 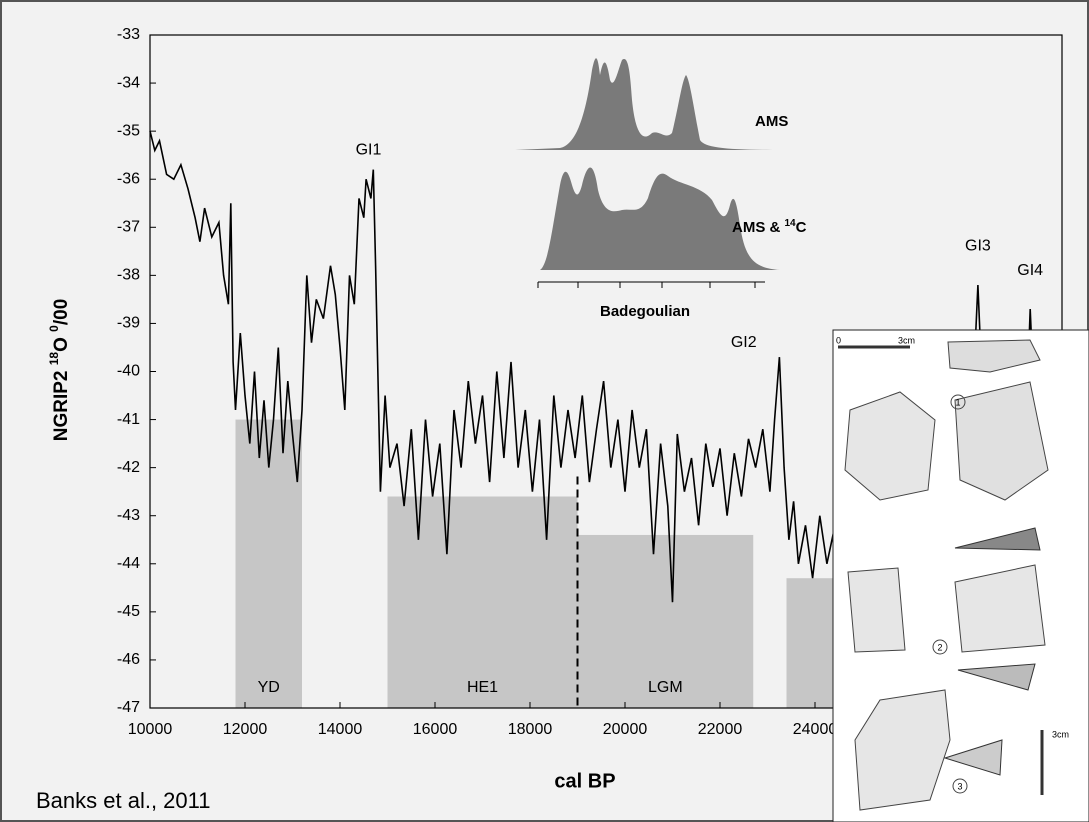 I want to click on item-number: 3, so click(x=959, y=786).